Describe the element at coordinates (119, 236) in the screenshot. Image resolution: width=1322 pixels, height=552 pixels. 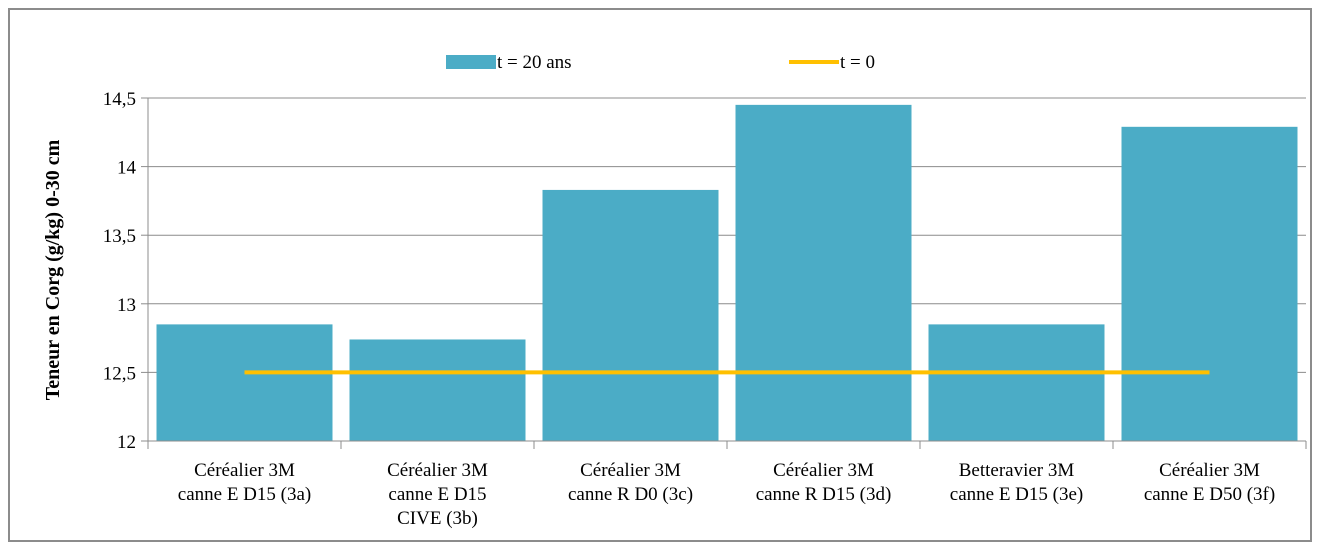
I see `y-tick-label: 13,5` at that location.